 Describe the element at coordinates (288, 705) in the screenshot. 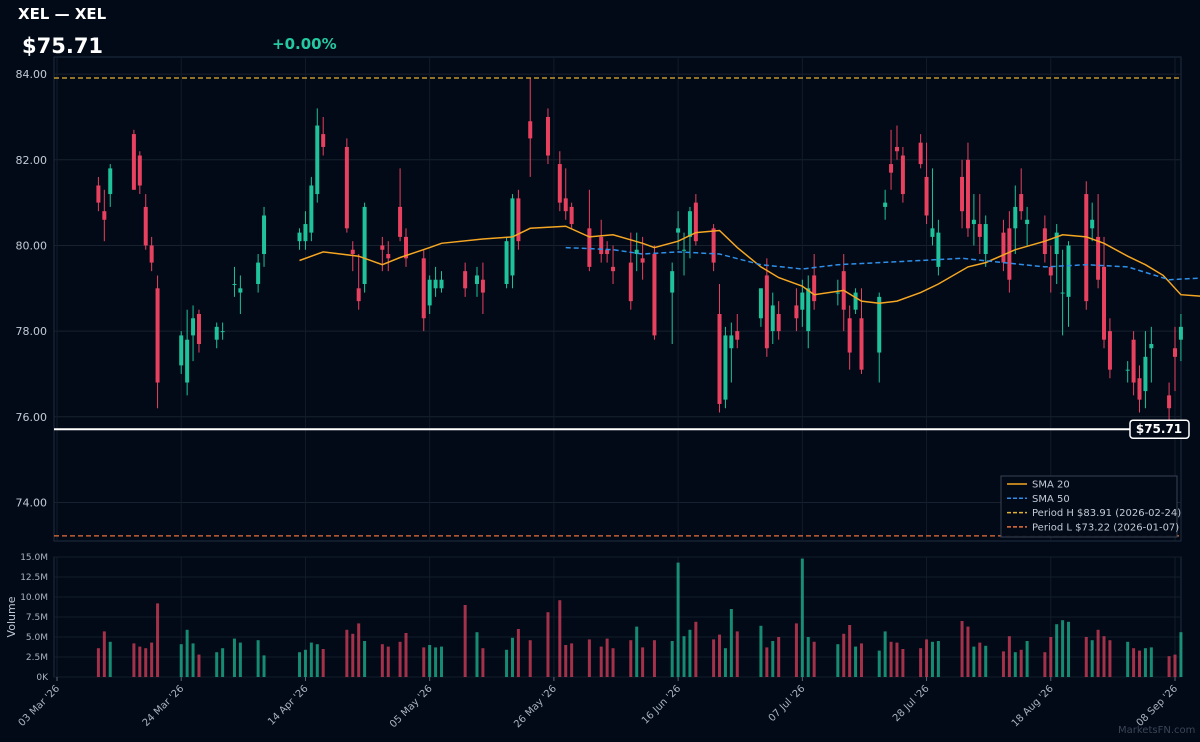

I see `date-tick-label: 14 Apr '26` at that location.